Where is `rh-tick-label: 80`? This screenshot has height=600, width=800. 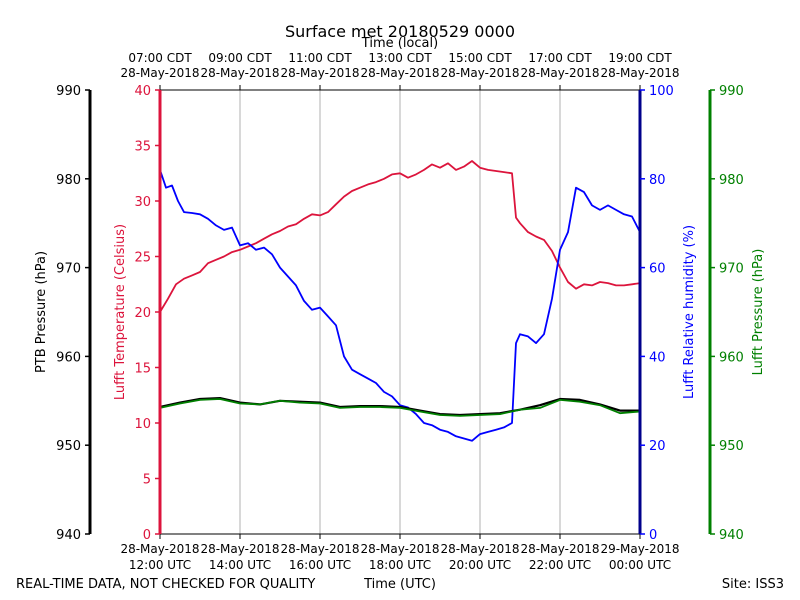
rh-tick-label: 80 is located at coordinates (657, 180).